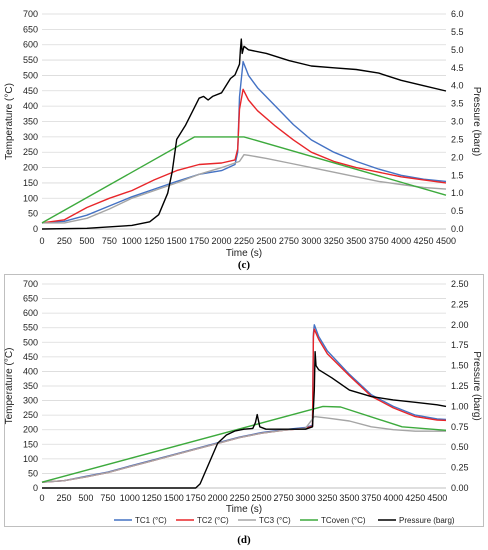 The image size is (488, 550). What do you see at coordinates (460, 427) in the screenshot?
I see `y2-tick-label: 0.75` at bounding box center [460, 427].